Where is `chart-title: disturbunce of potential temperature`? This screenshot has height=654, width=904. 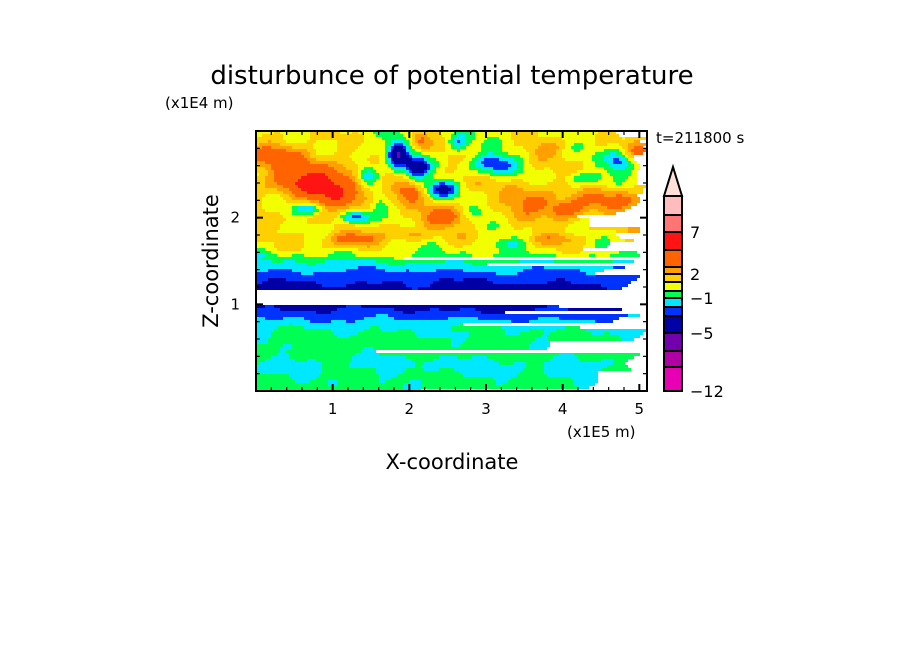
chart-title: disturbunce of potential temperature is located at coordinates (451, 76).